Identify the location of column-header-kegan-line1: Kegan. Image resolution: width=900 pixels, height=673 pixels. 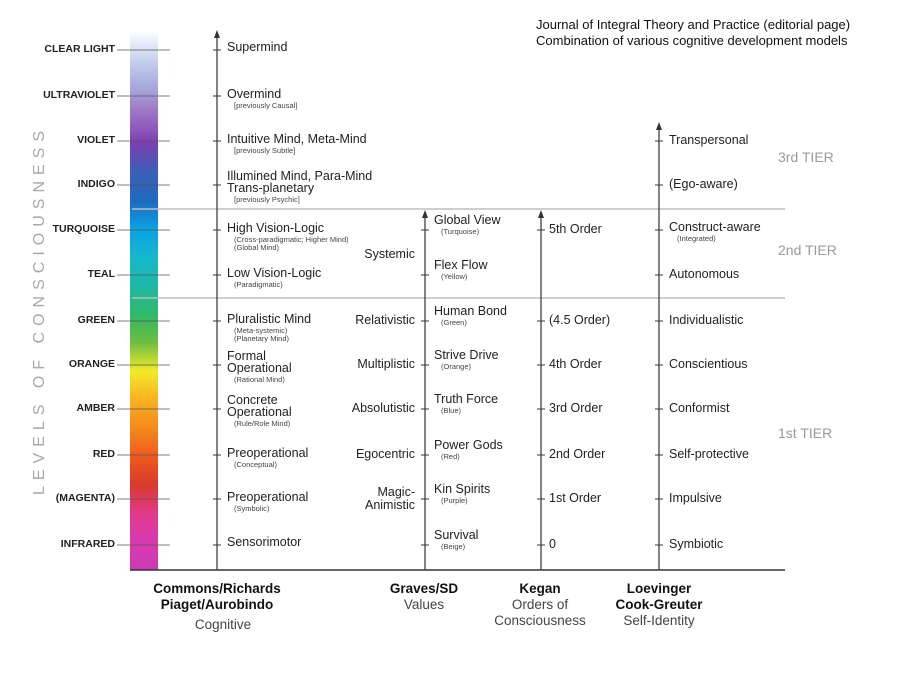
(540, 588).